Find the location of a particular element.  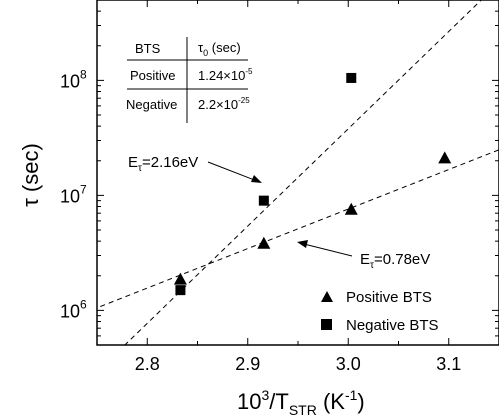

legend-marker-negative is located at coordinates (326, 324).